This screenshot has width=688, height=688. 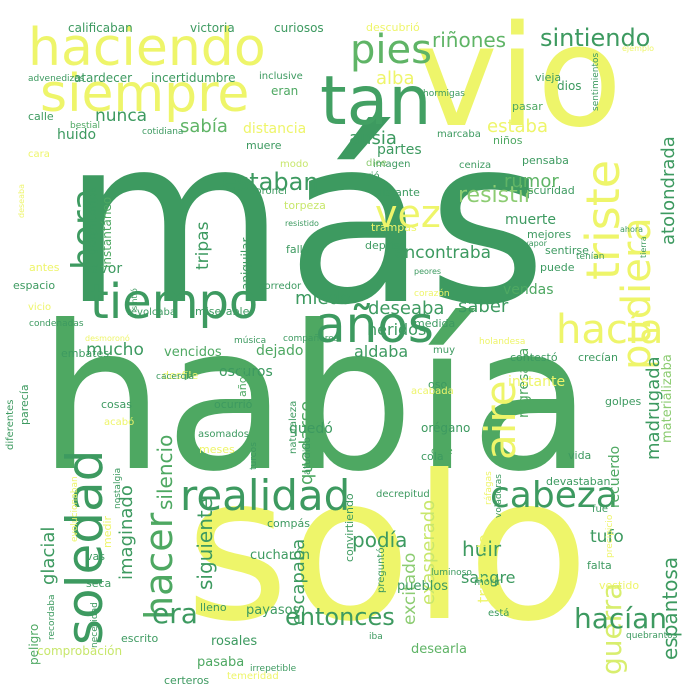 I want to click on cloud-word: pensaba, so click(x=545, y=160).